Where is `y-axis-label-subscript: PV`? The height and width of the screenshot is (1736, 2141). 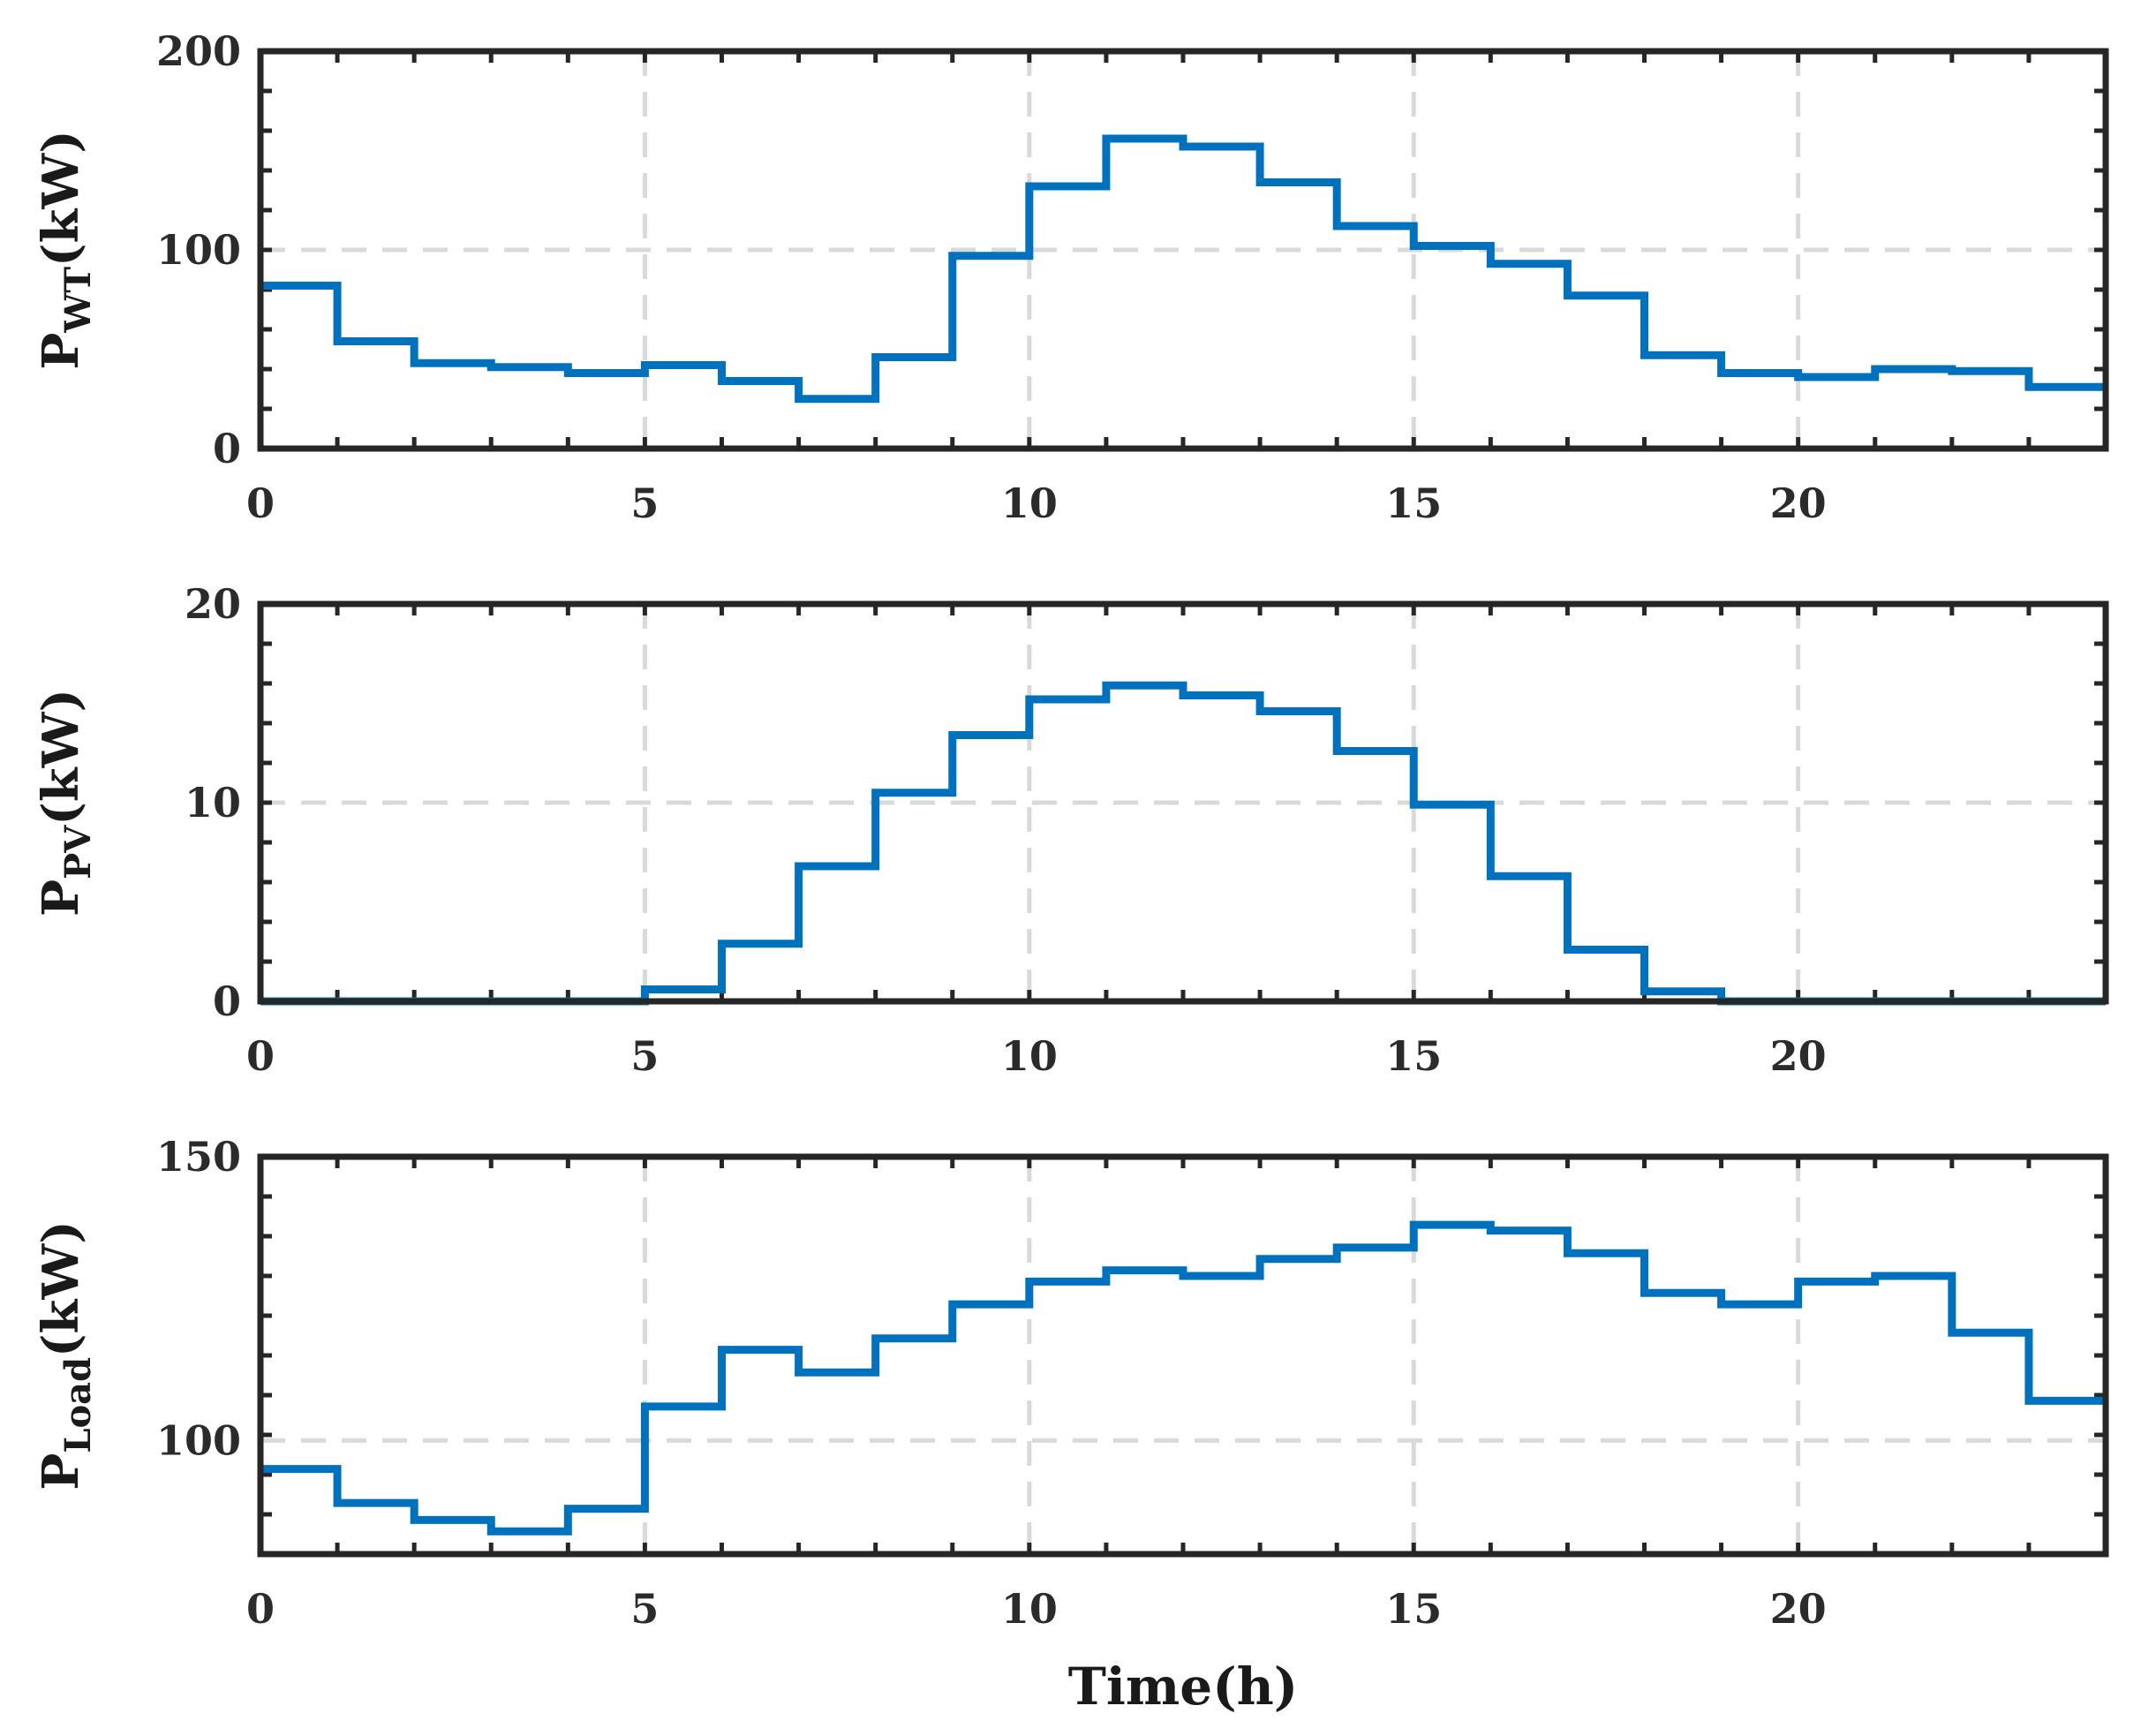 y-axis-label-subscript: PV is located at coordinates (78, 852).